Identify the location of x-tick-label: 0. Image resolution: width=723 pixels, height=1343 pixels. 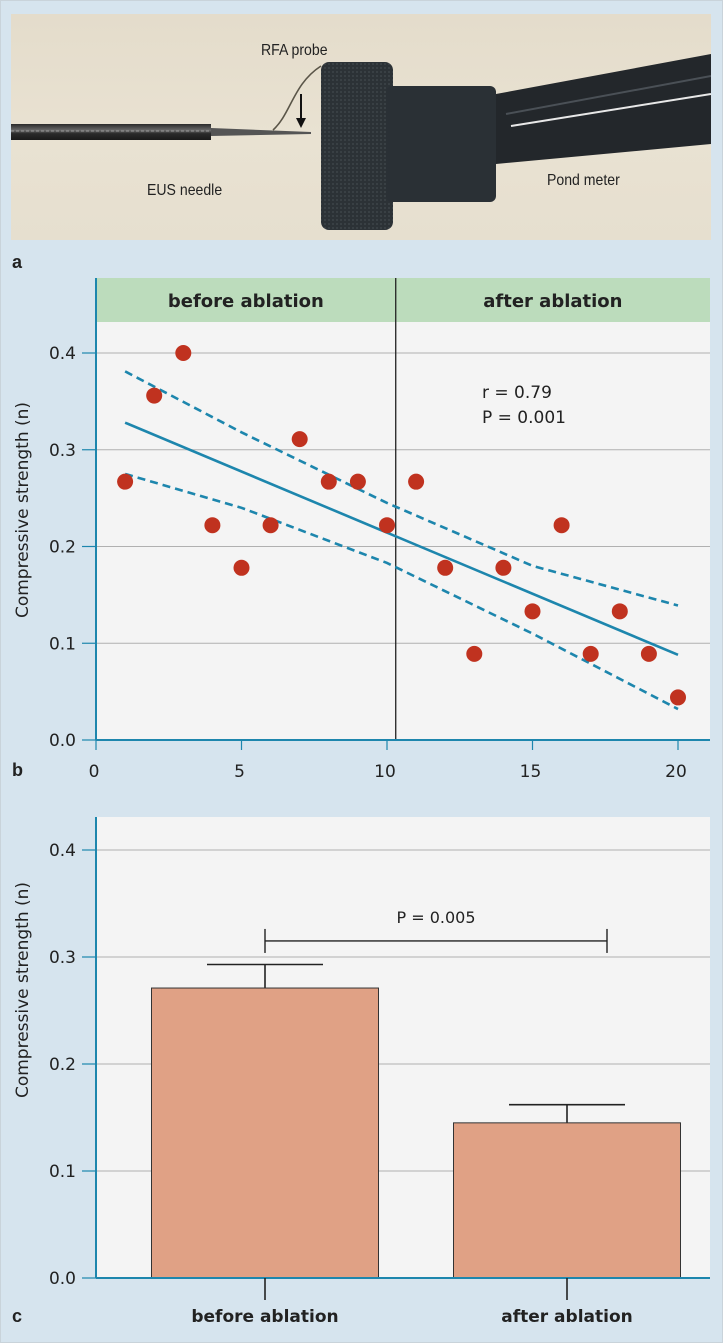
(94, 772).